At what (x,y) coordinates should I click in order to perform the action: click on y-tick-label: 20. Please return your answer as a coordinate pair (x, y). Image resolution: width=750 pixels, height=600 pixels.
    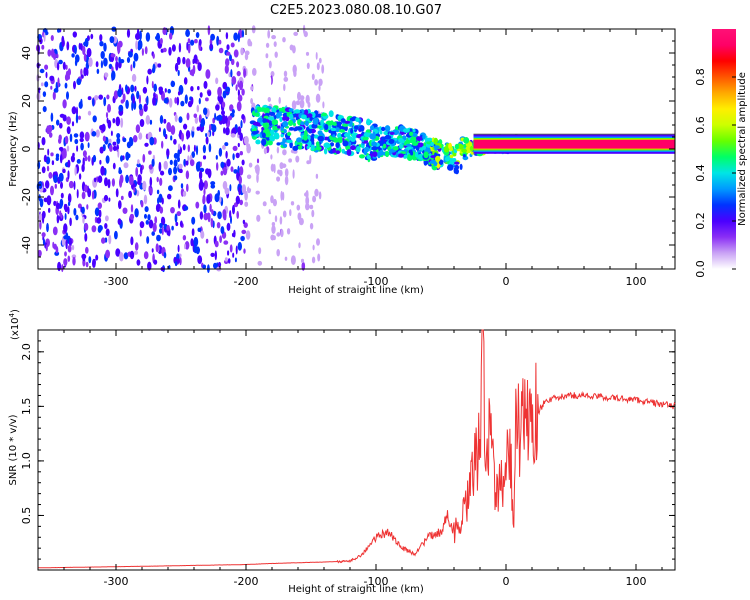
    Looking at the image, I should click on (26, 101).